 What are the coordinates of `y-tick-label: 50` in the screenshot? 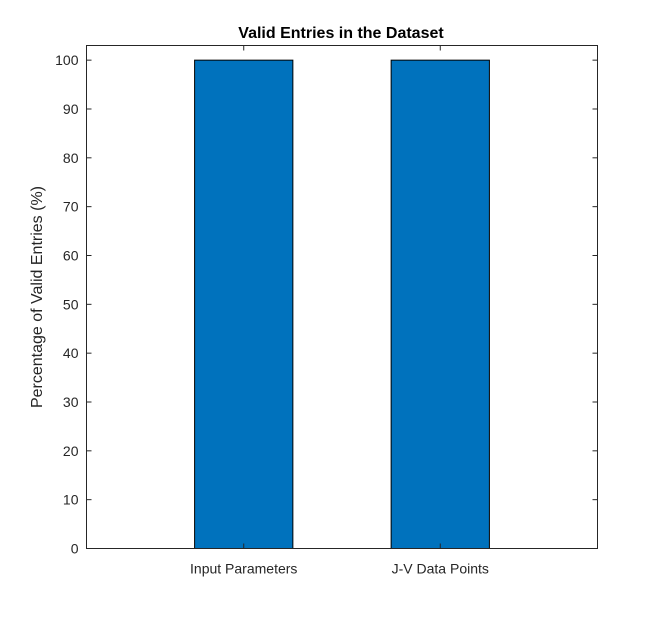 It's located at (71, 304).